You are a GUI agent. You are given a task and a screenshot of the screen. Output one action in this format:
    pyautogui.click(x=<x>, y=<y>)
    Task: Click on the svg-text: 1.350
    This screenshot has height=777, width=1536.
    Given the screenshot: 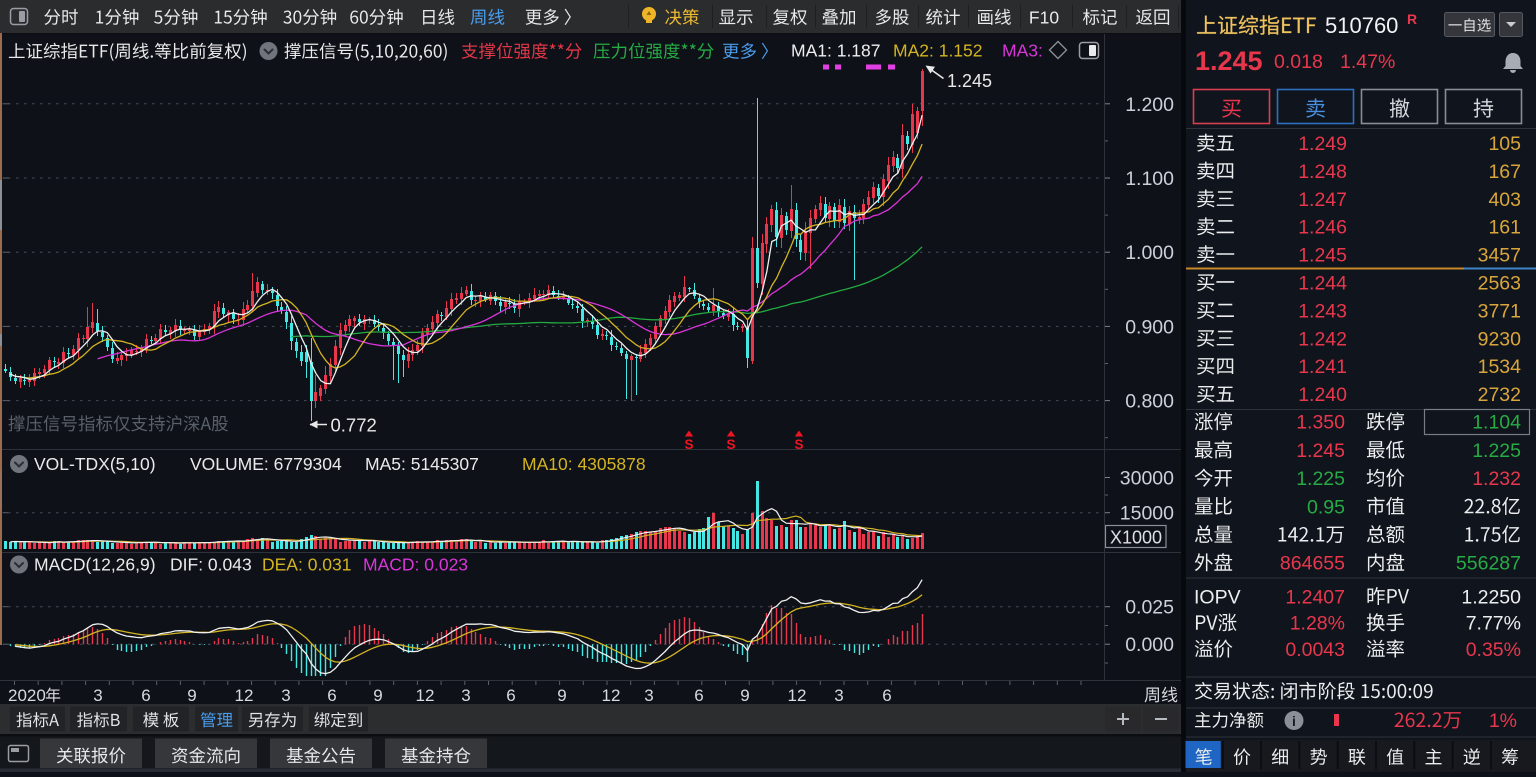 What is the action you would take?
    pyautogui.click(x=1320, y=423)
    